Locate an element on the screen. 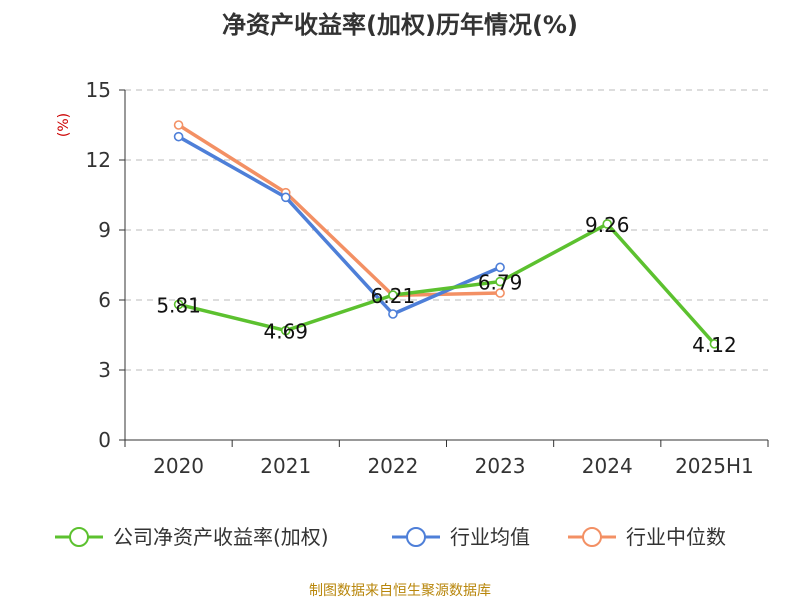 The image size is (800, 600). y-tick-label: 6 is located at coordinates (104, 300).